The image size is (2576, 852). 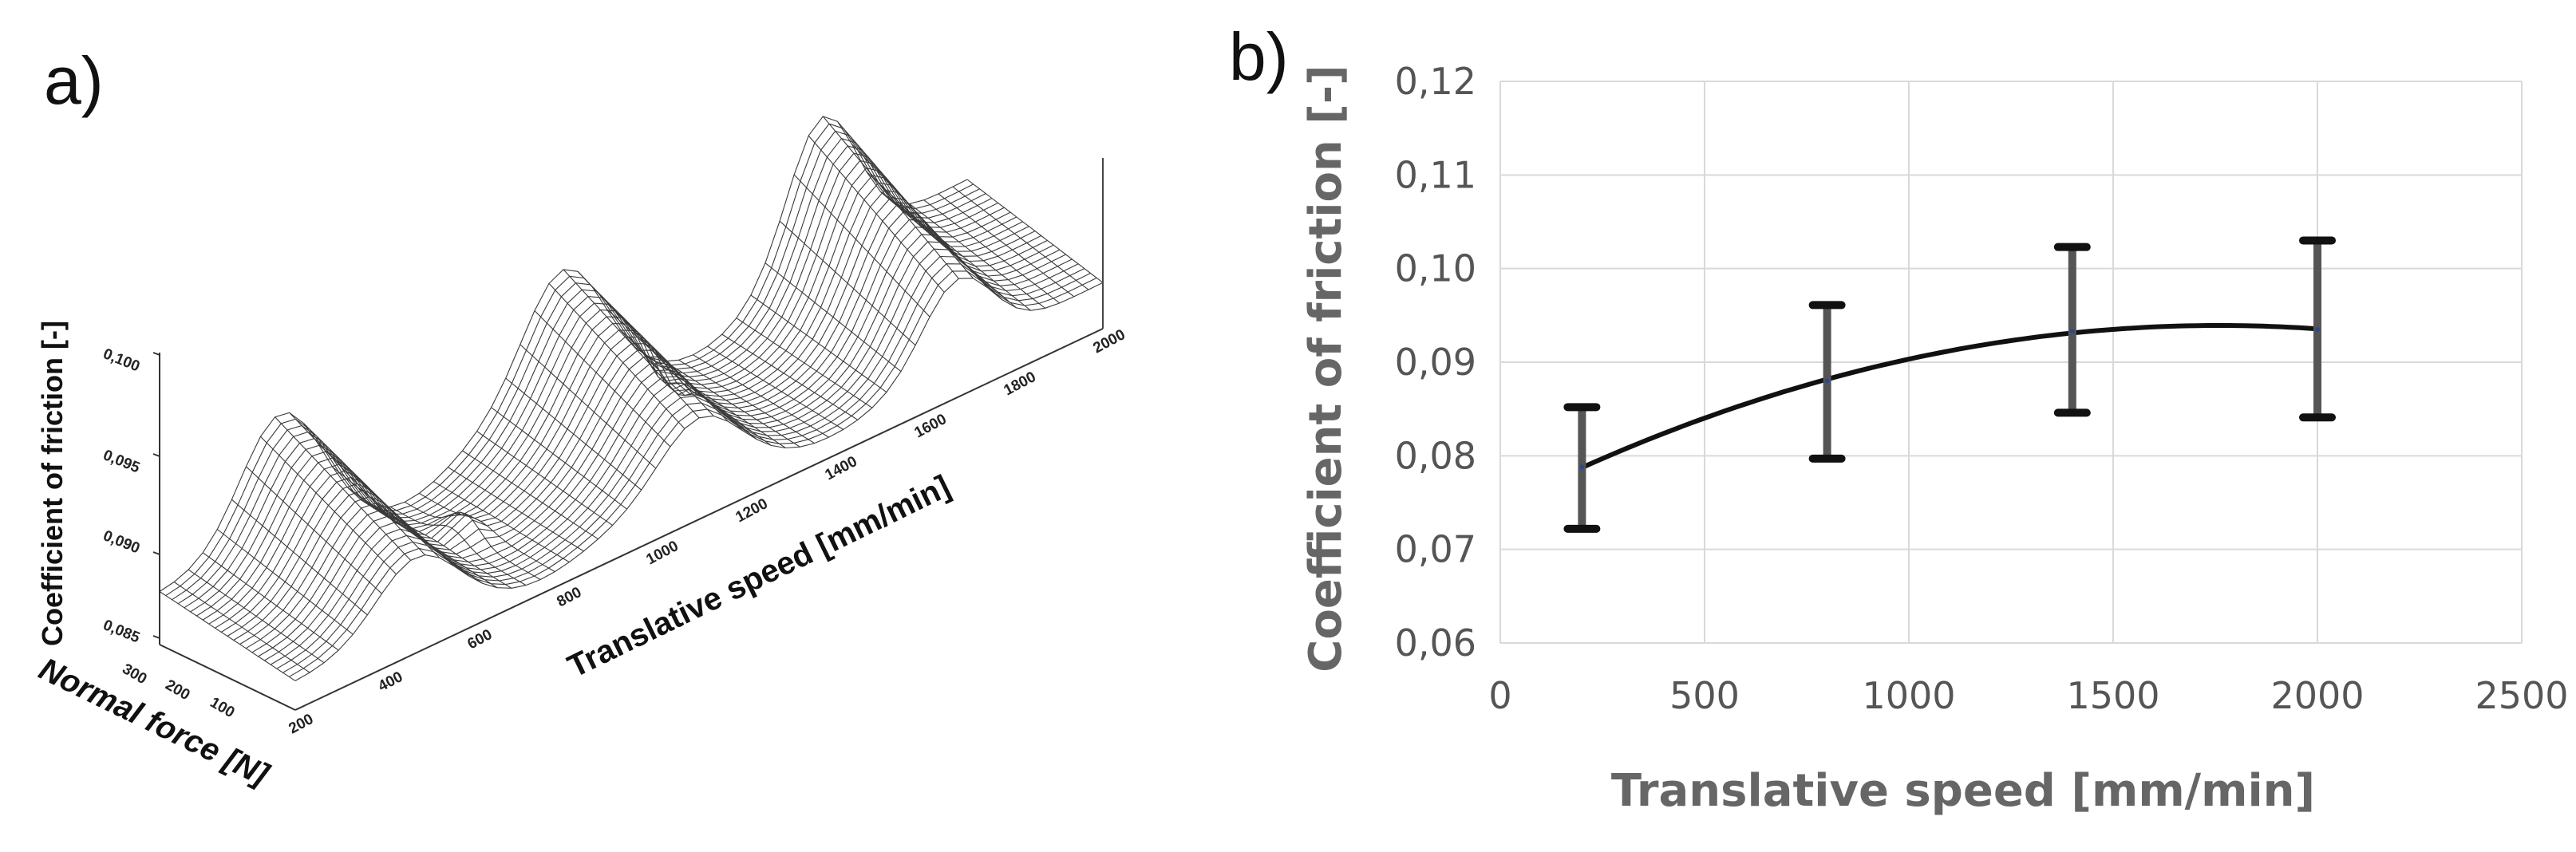 I want to click on panel-b-label: b), so click(x=1259, y=56).